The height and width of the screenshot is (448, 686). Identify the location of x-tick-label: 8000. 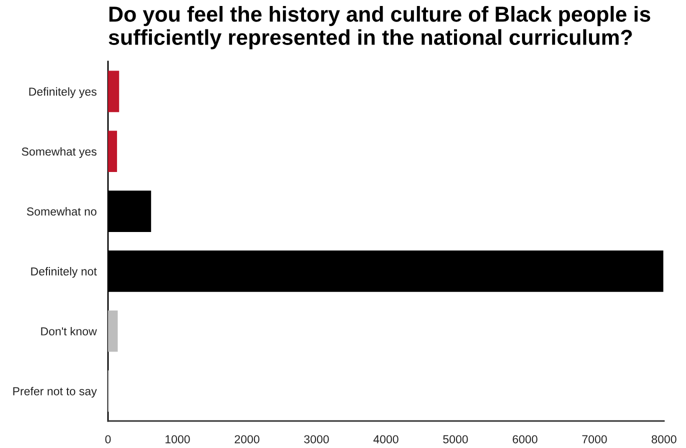
(664, 439).